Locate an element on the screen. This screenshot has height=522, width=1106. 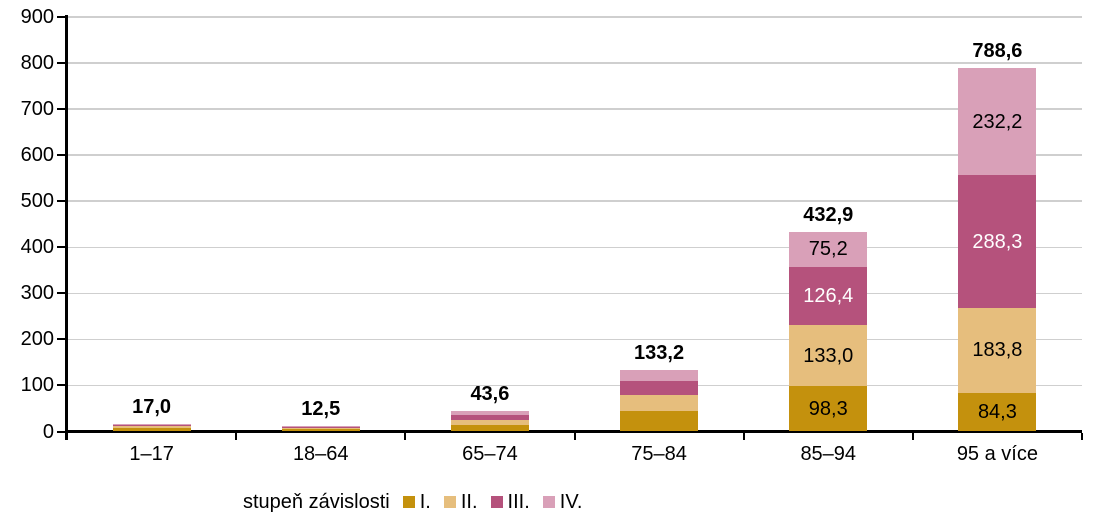
y-axis-line is located at coordinates (66, 227).